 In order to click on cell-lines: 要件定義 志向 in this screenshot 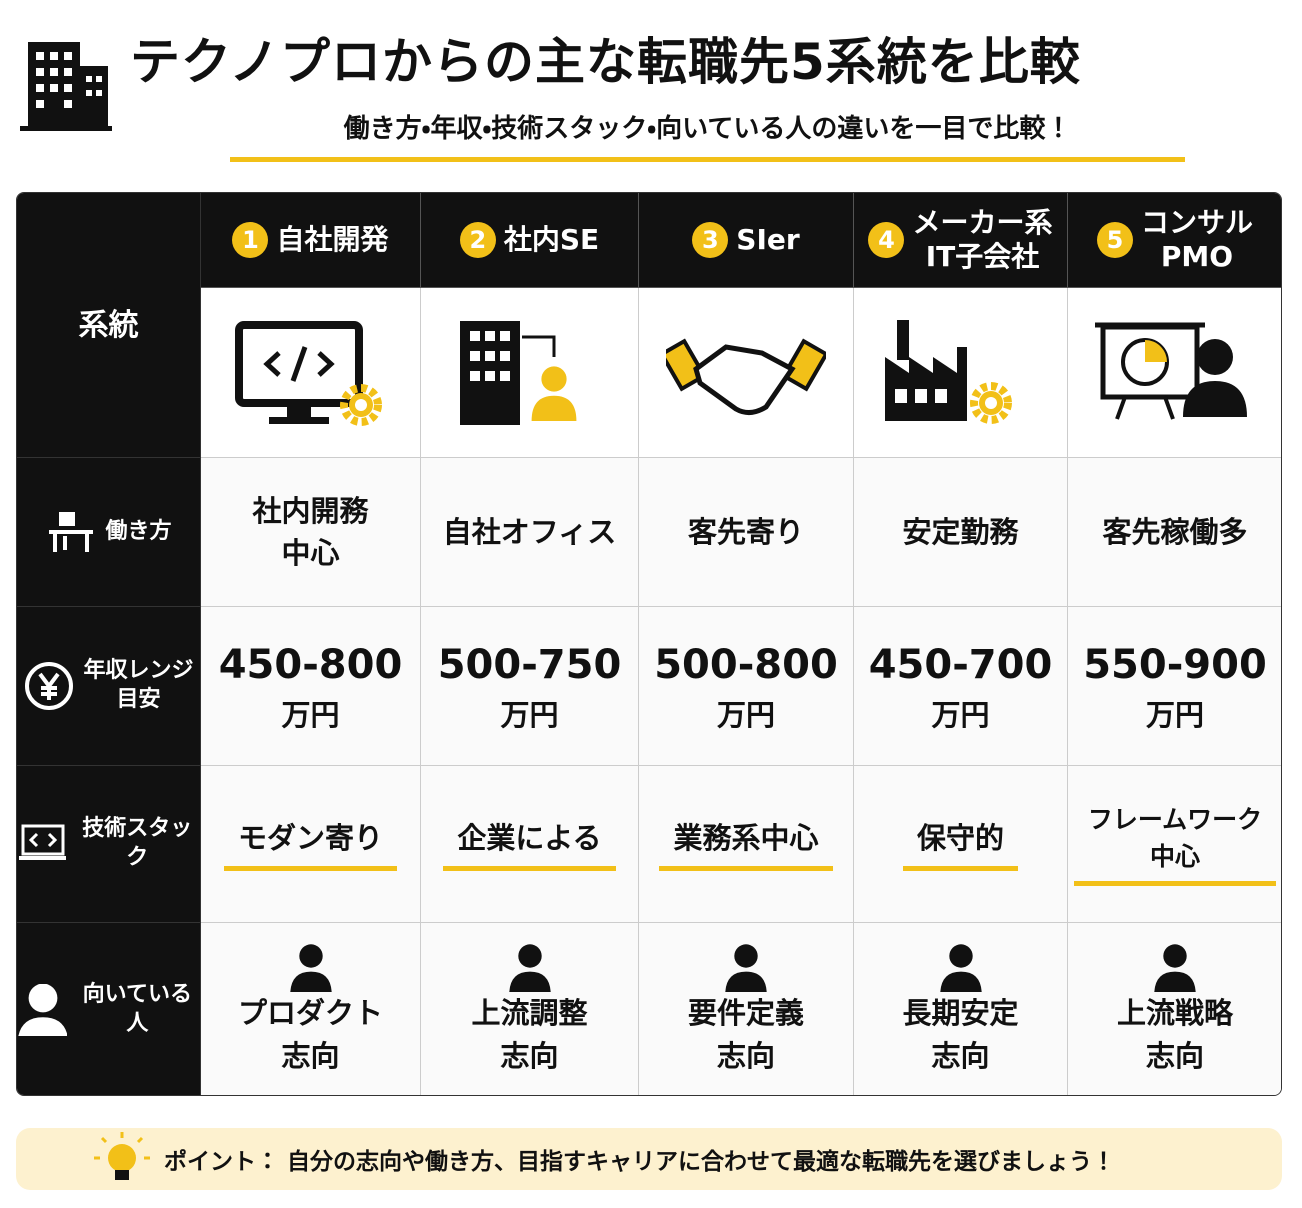, I will do `click(746, 1034)`.